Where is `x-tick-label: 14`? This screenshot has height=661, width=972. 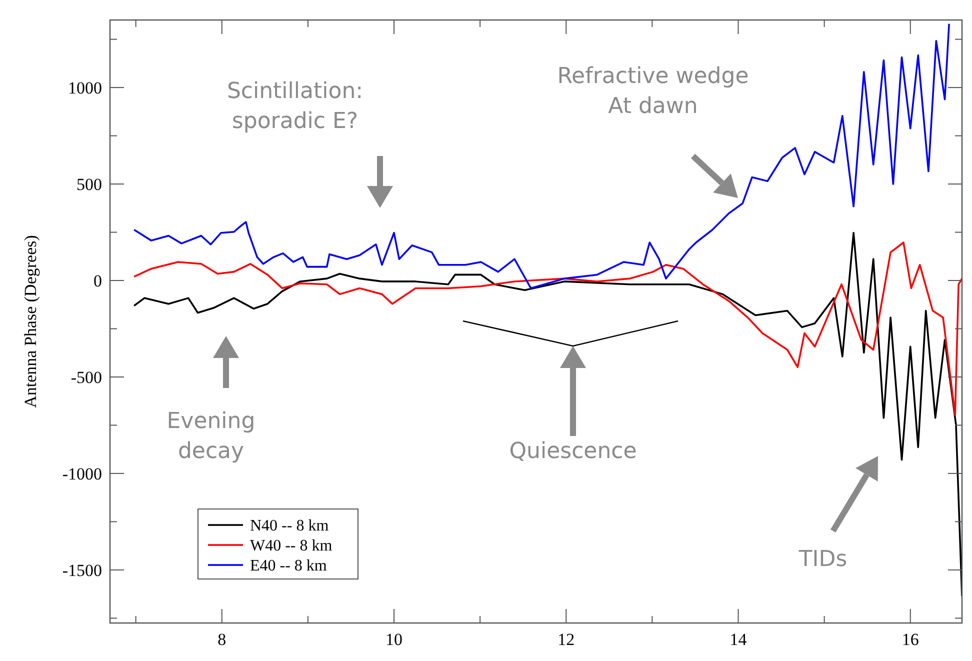
x-tick-label: 14 is located at coordinates (739, 639).